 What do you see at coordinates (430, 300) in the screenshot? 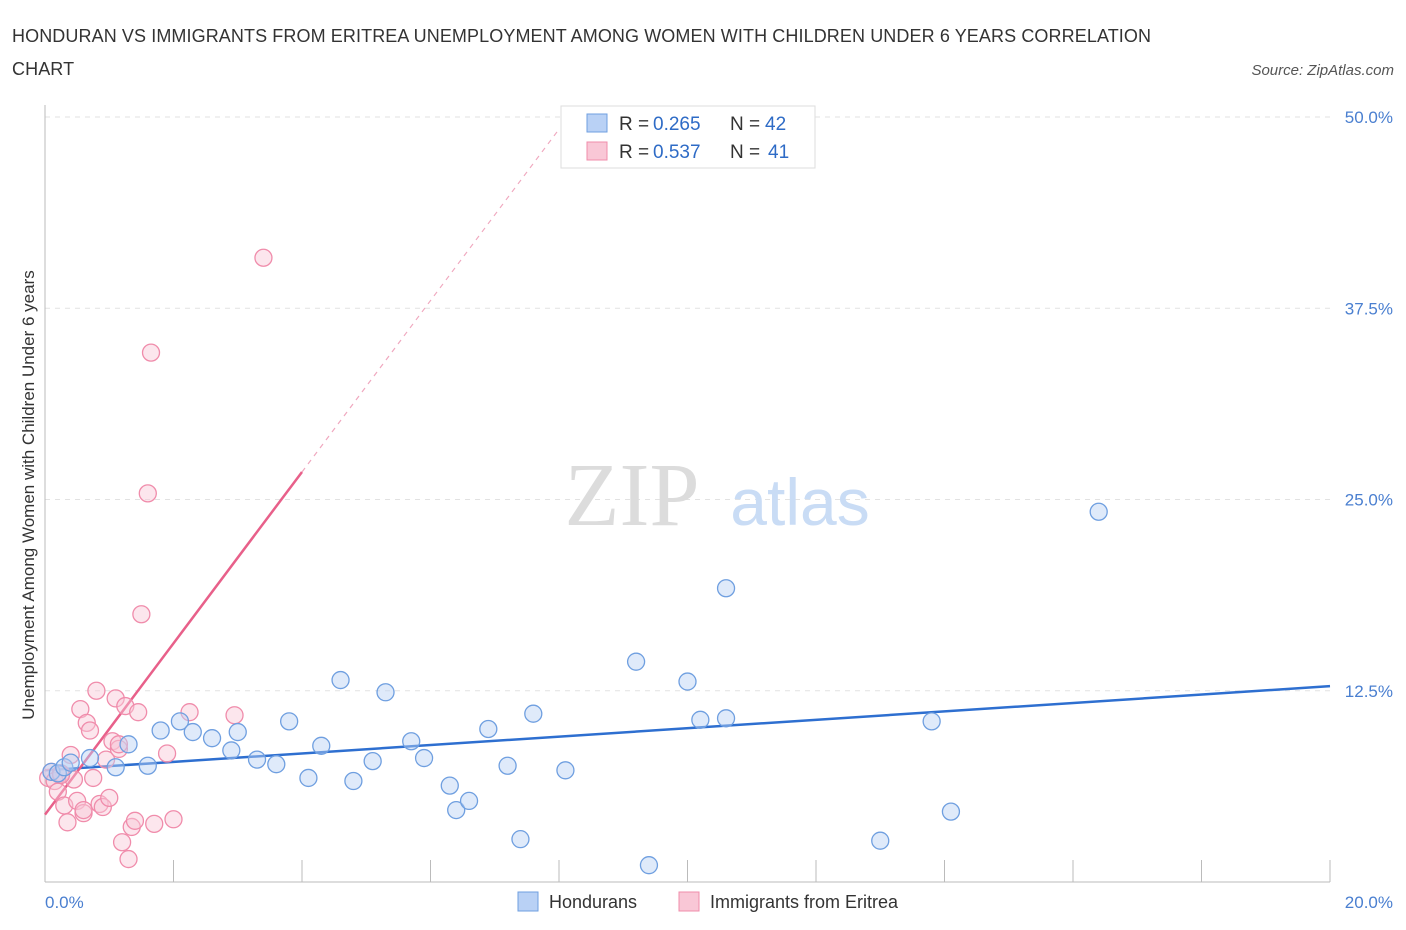
I see `trendline-eritrea-extension` at bounding box center [430, 300].